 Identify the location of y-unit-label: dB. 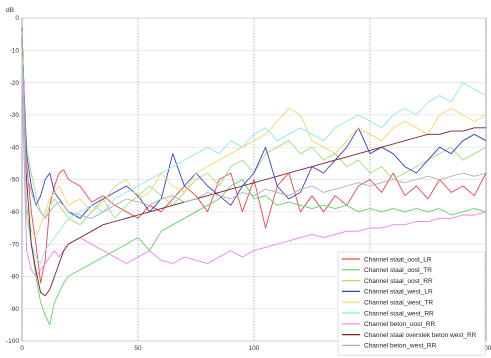
(10, 10).